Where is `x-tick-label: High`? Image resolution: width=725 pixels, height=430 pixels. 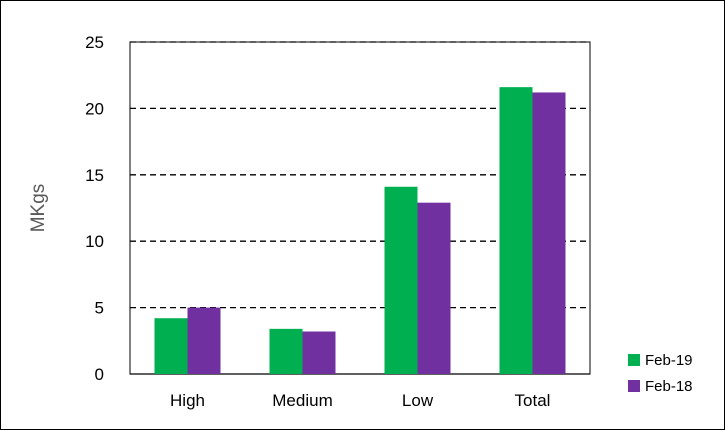
x-tick-label: High is located at coordinates (187, 400).